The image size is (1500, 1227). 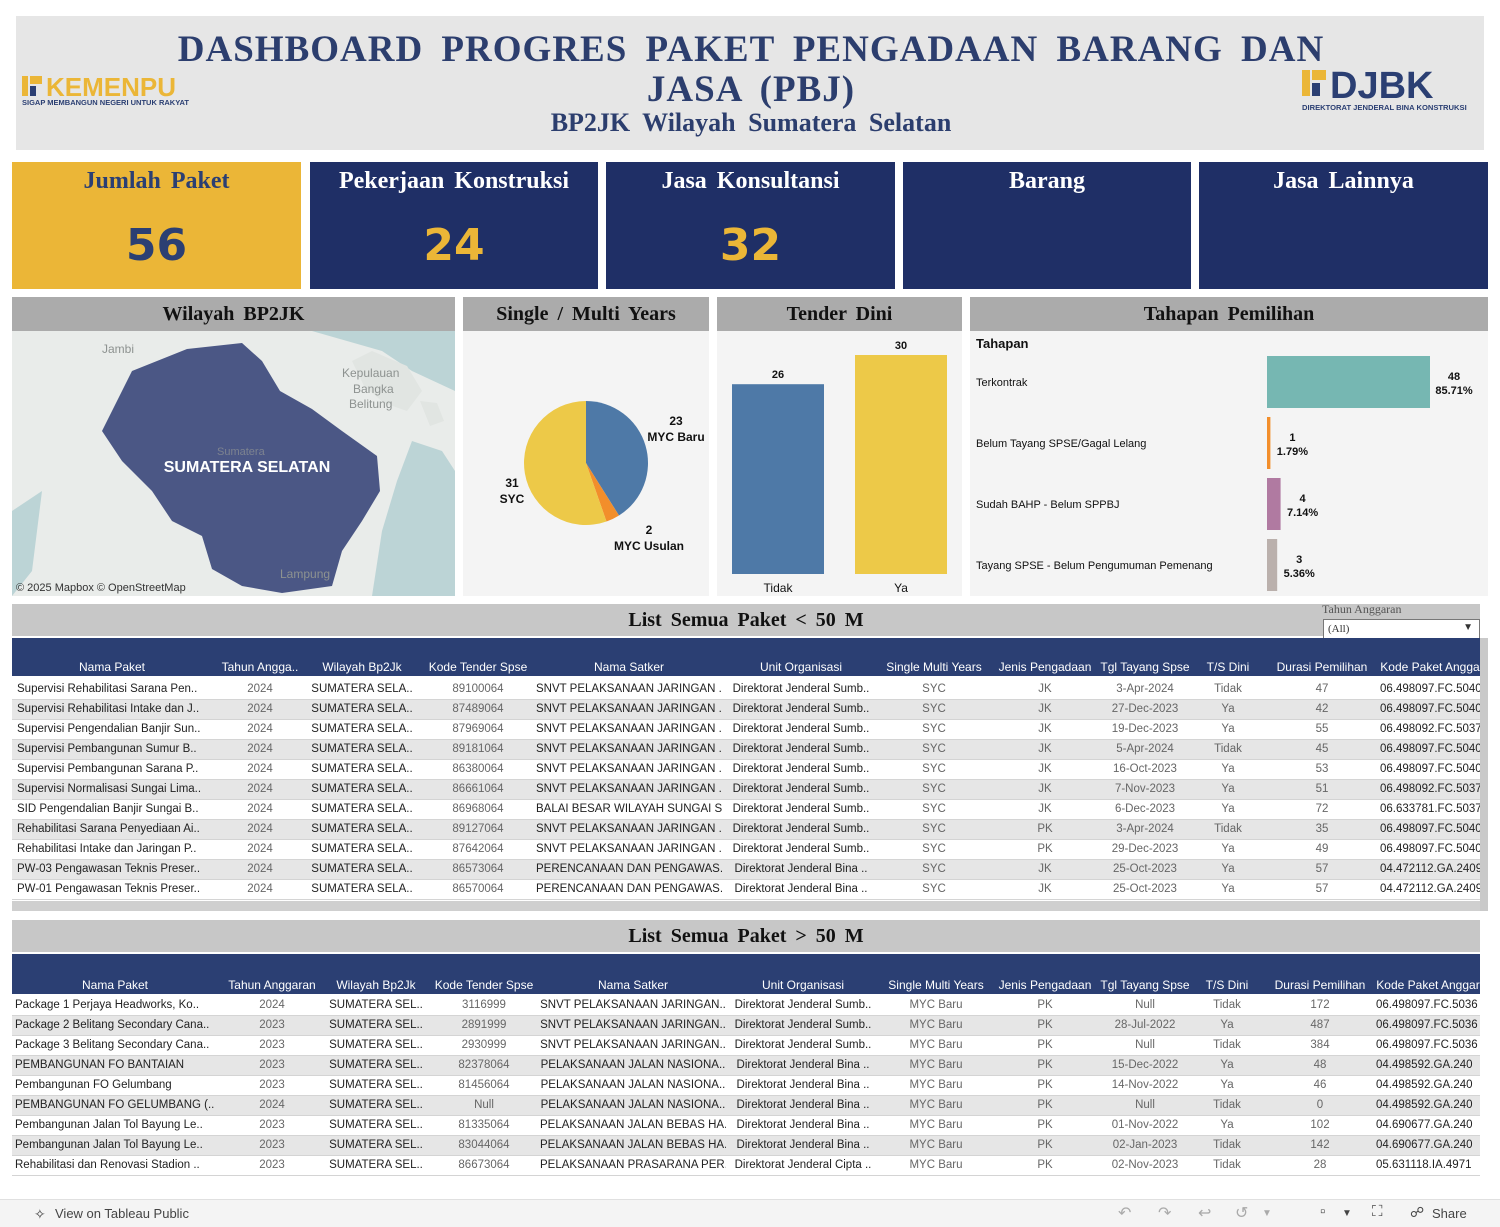 I want to click on table-cell: MYC Baru, so click(x=936, y=1105).